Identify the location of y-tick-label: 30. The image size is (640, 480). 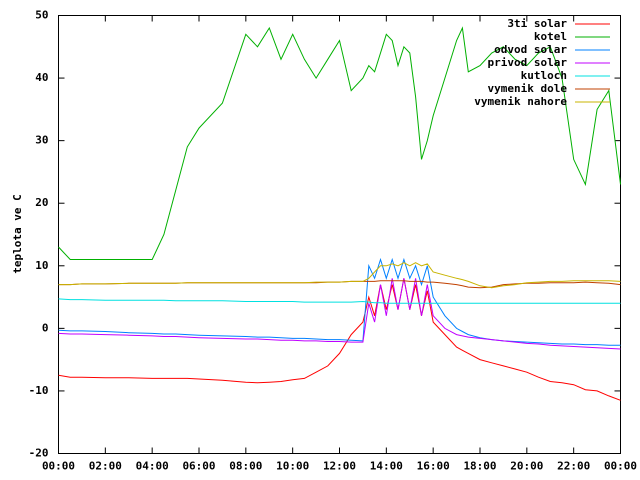
(41, 140).